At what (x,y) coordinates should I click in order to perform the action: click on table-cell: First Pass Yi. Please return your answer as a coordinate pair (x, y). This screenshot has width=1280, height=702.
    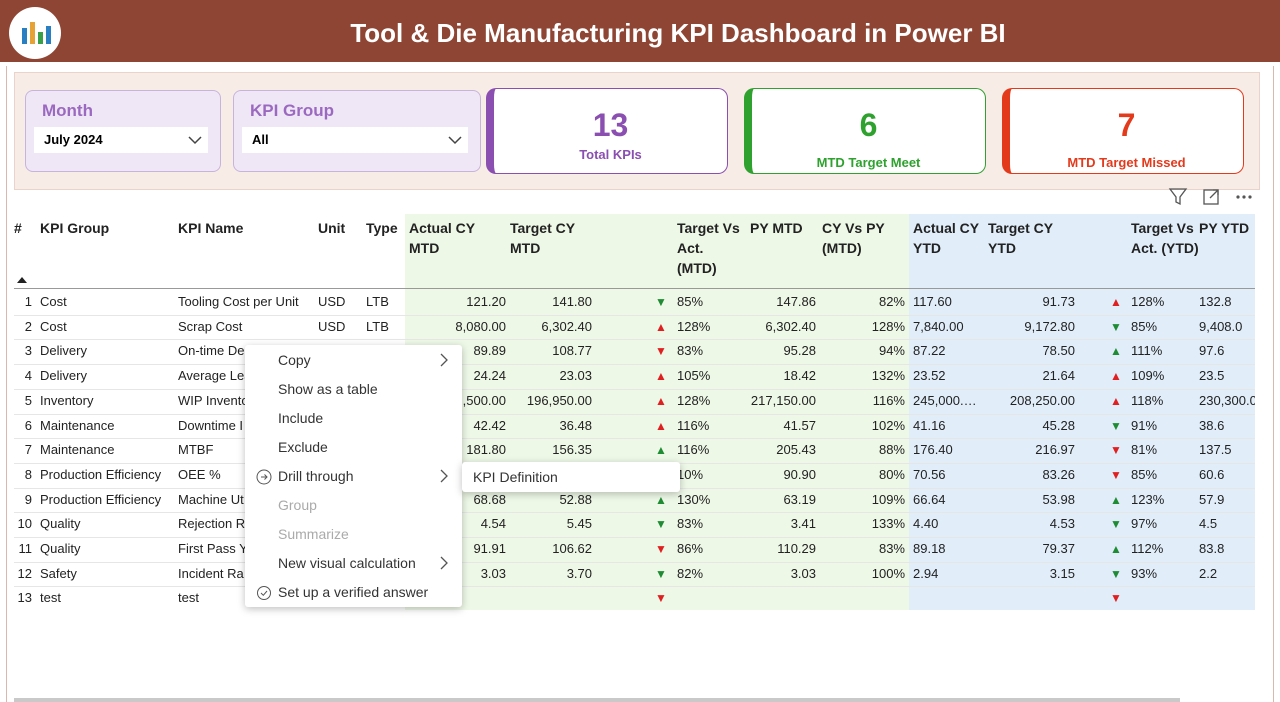
    Looking at the image, I should click on (214, 548).